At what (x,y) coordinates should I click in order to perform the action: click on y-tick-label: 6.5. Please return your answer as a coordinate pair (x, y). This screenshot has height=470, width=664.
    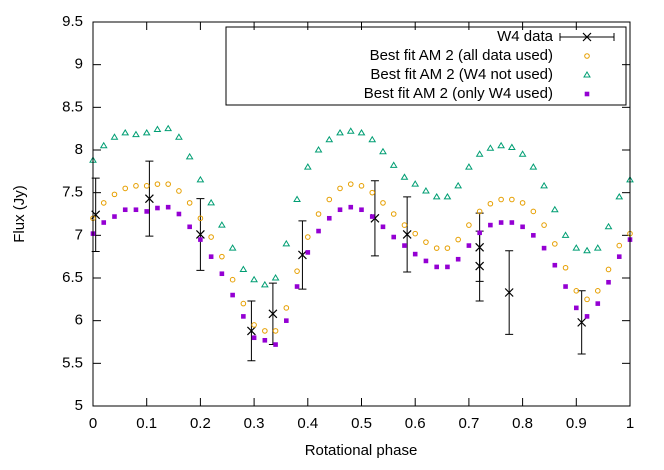
    Looking at the image, I should click on (72, 277).